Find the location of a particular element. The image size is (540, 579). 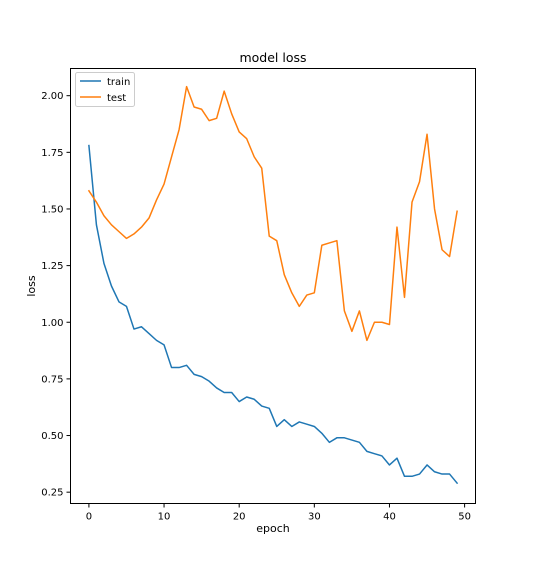

y-tick-label: 1.00 is located at coordinates (52, 323).